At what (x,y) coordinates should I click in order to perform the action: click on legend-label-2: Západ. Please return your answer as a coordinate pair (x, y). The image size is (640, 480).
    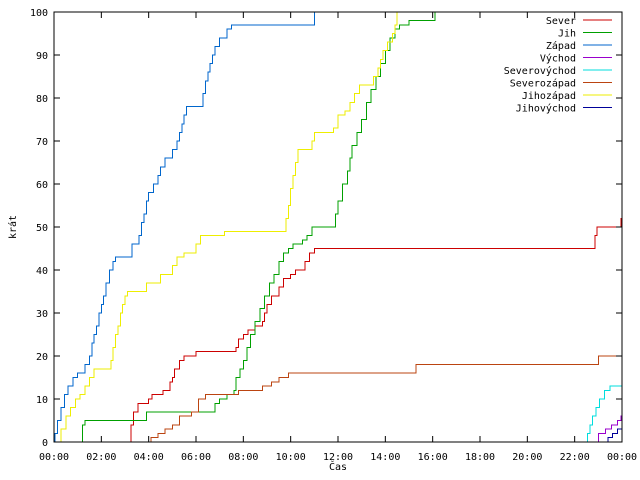
    Looking at the image, I should click on (561, 46).